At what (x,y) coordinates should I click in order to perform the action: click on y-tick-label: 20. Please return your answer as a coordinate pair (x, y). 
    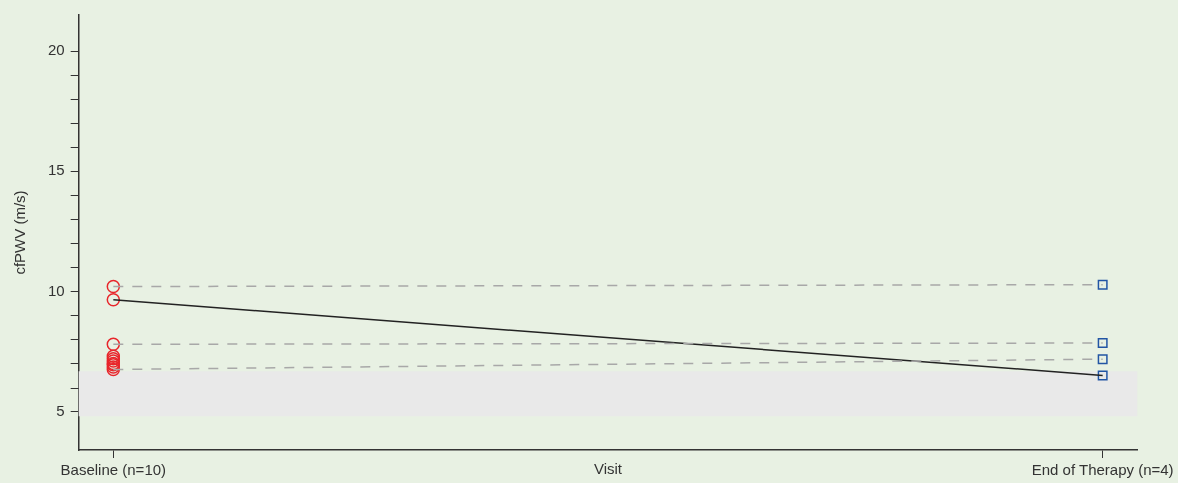
    Looking at the image, I should click on (56, 50).